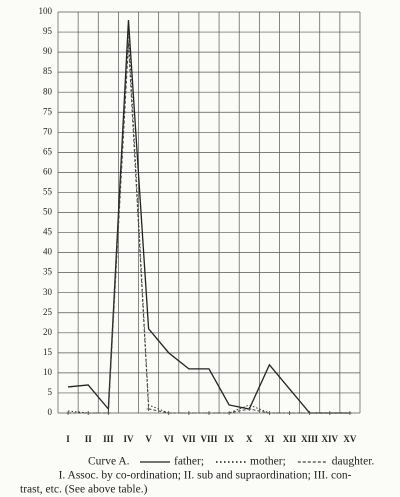  Describe the element at coordinates (48, 151) in the screenshot. I see `y-tick-label: 65` at that location.